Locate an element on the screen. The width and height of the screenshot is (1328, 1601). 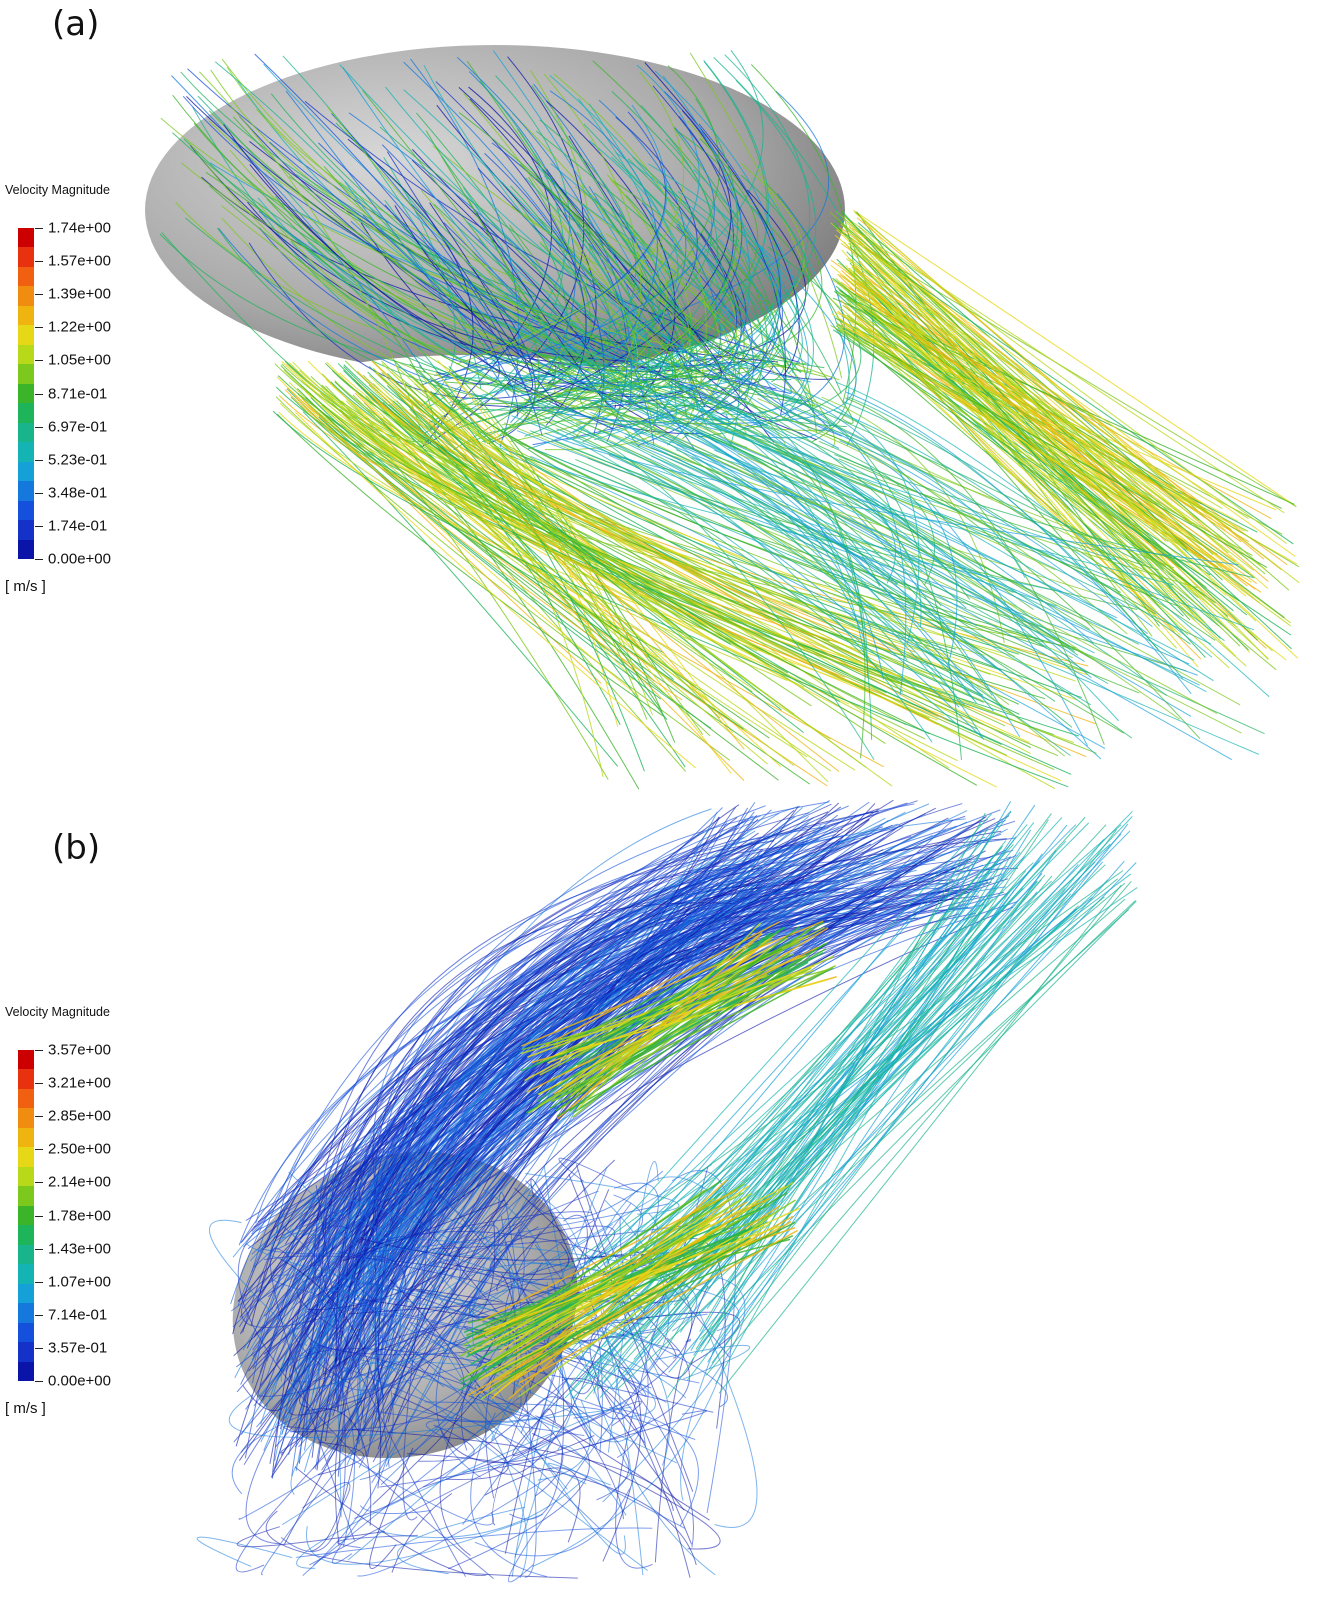
colorbar is located at coordinates (26, 1215).